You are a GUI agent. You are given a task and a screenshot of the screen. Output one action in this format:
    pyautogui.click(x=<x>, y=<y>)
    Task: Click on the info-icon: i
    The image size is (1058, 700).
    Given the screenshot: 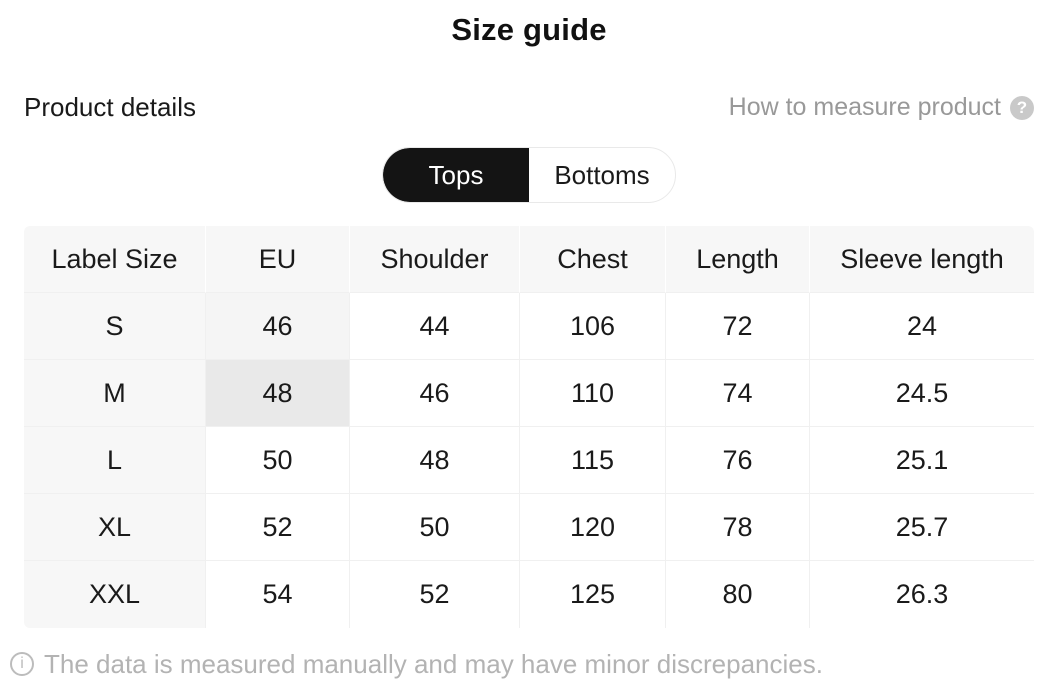 What is the action you would take?
    pyautogui.click(x=22, y=664)
    